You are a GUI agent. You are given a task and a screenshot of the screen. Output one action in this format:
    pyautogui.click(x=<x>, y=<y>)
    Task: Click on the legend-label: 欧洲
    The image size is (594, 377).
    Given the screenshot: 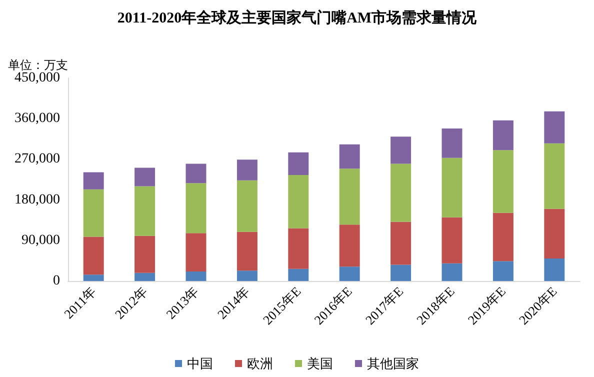 What is the action you would take?
    pyautogui.click(x=260, y=363)
    